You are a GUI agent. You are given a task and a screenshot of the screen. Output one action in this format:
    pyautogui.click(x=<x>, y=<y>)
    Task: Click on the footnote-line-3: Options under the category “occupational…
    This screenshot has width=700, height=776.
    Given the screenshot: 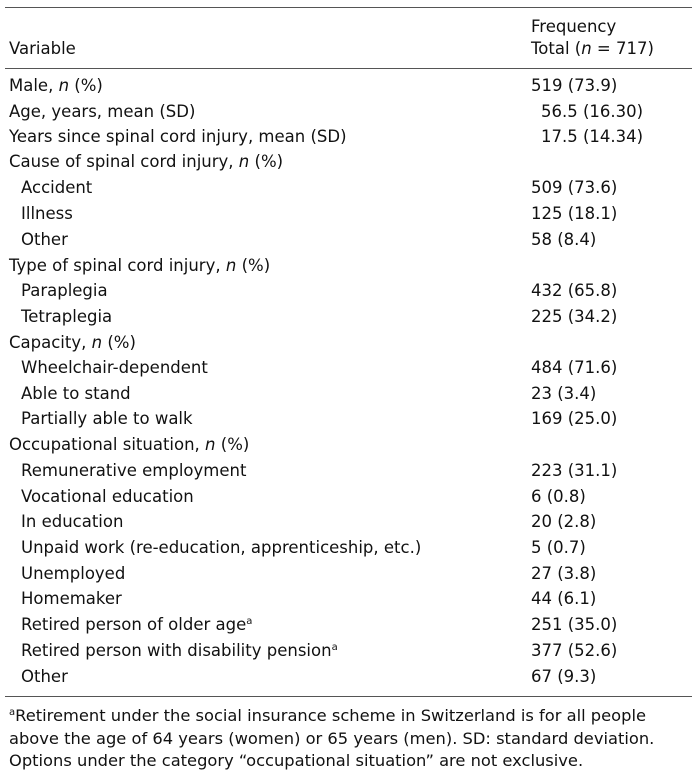 What is the action you would take?
    pyautogui.click(x=296, y=760)
    